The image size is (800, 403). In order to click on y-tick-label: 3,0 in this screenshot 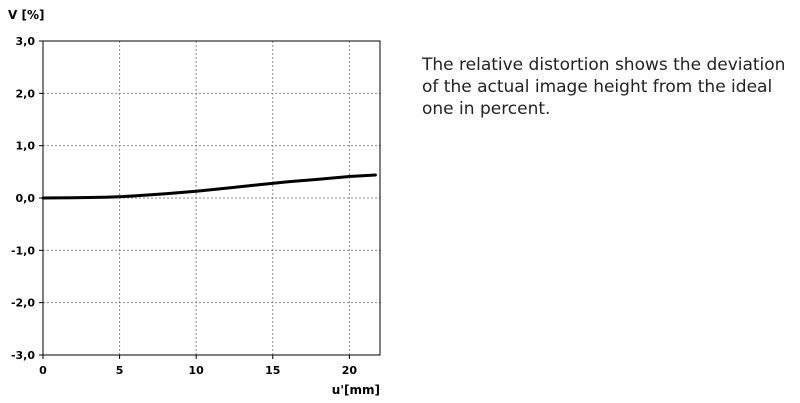, I will do `click(26, 41)`.